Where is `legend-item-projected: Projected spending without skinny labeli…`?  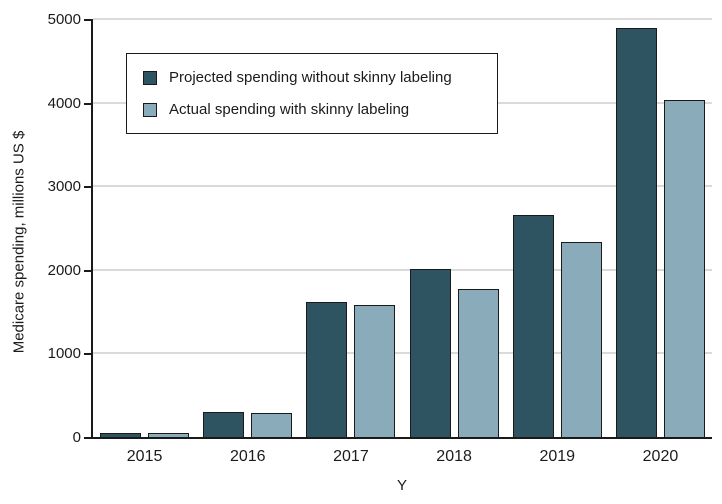 legend-item-projected: Projected spending without skinny labeli… is located at coordinates (320, 77).